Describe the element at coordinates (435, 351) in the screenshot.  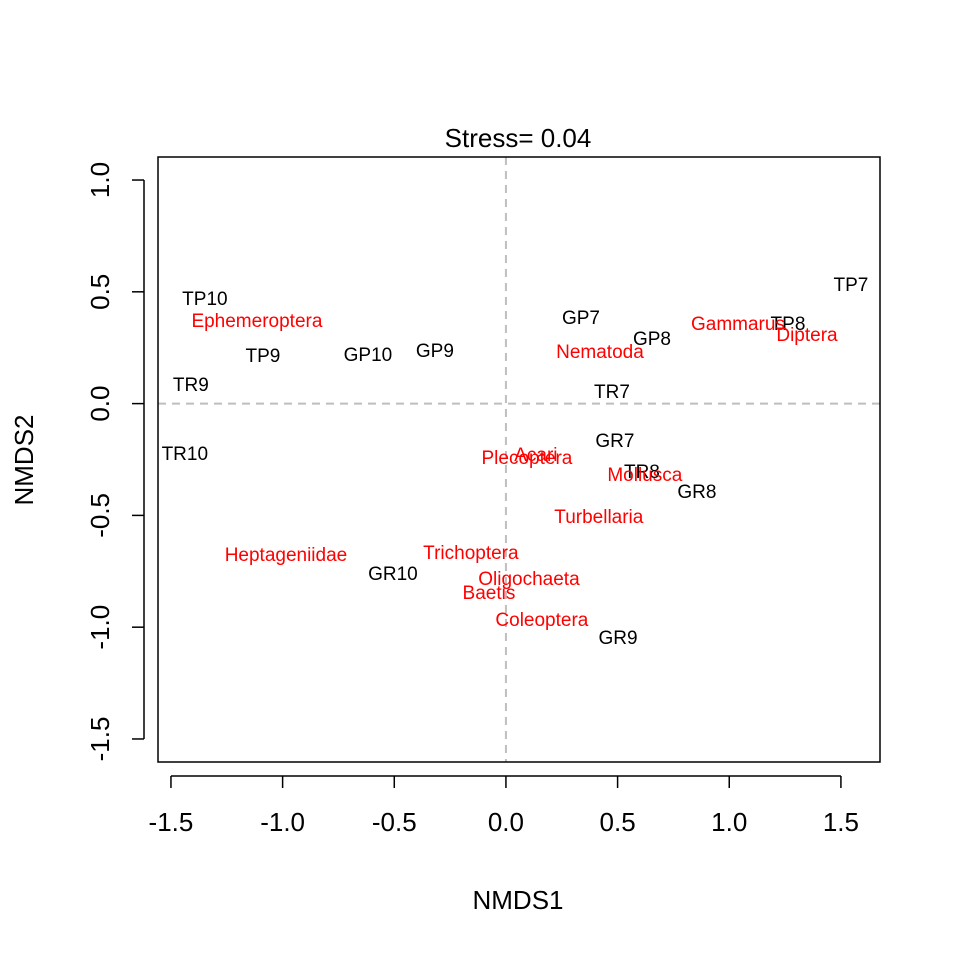
I see `point-label: GP9` at that location.